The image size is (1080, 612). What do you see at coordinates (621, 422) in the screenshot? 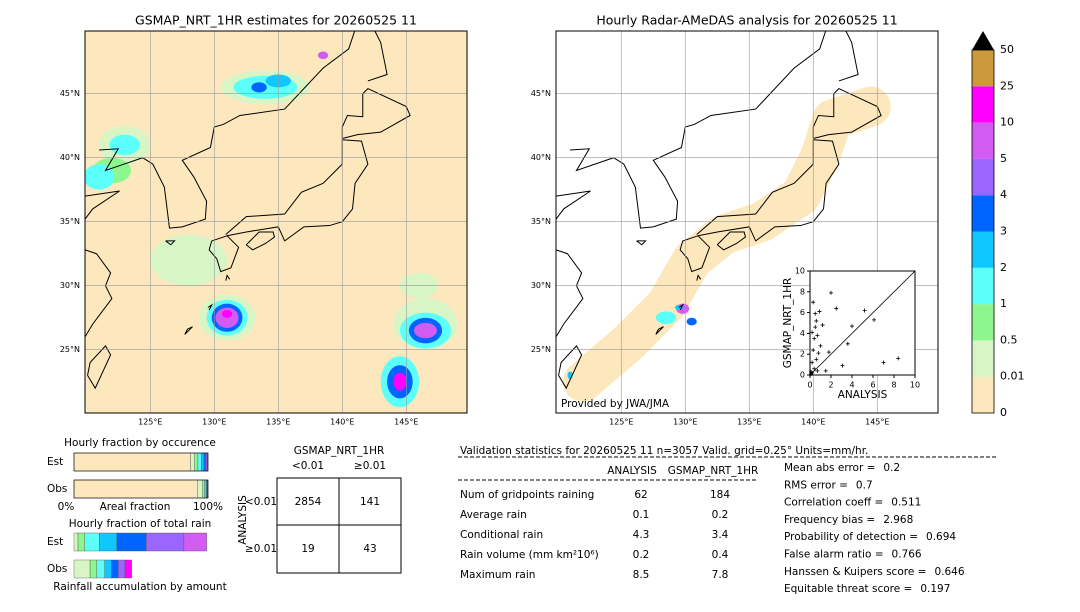
I see `lon-label: 125°E` at bounding box center [621, 422].